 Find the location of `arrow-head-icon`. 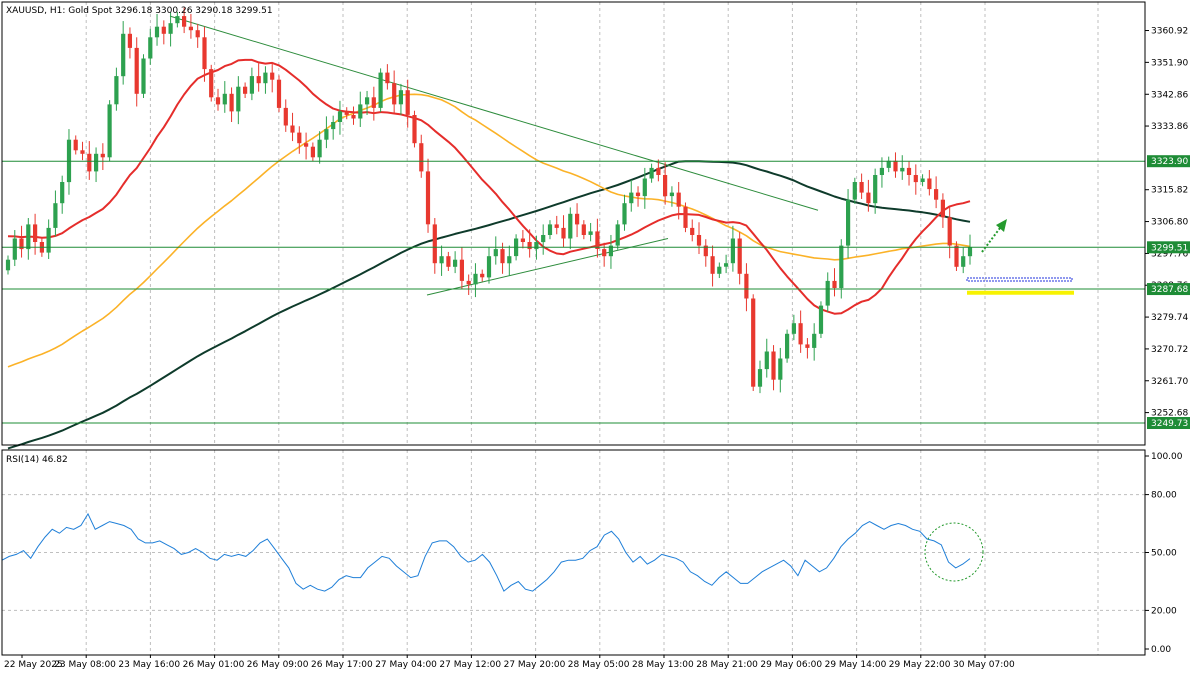

arrow-head-icon is located at coordinates (1001, 225).